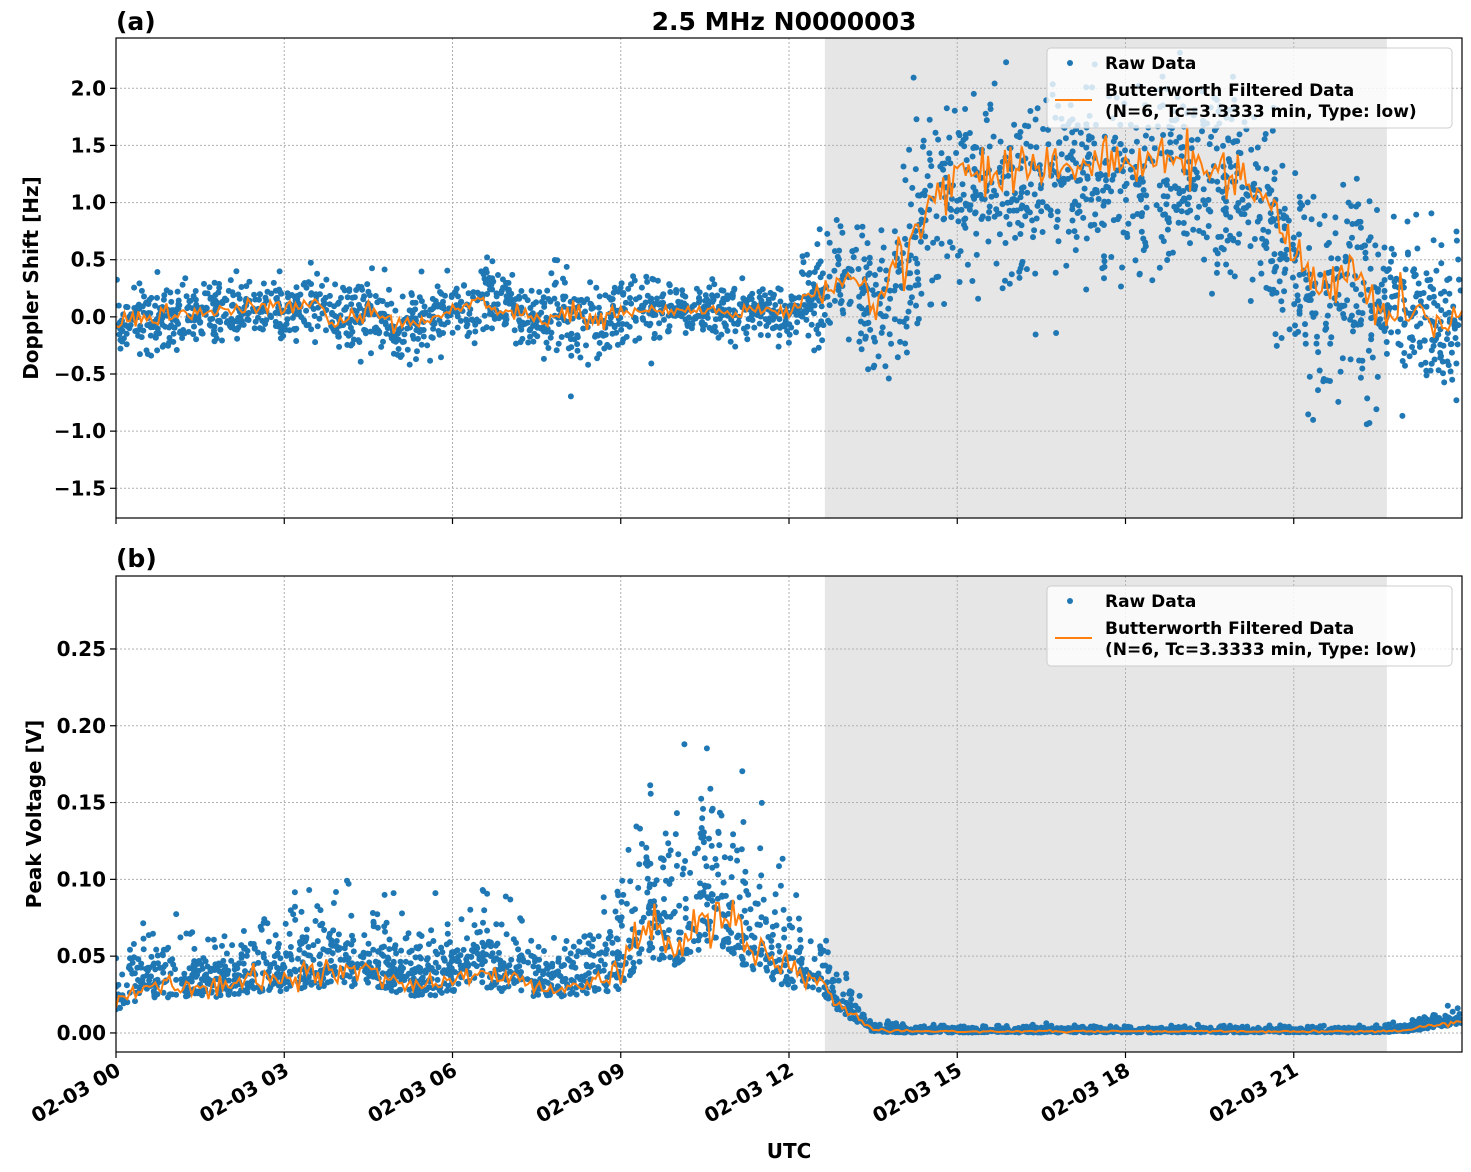 Image resolution: width=1471 pixels, height=1172 pixels. What do you see at coordinates (1229, 91) in the screenshot?
I see `legend-entry: Butterworth Filtered Data` at bounding box center [1229, 91].